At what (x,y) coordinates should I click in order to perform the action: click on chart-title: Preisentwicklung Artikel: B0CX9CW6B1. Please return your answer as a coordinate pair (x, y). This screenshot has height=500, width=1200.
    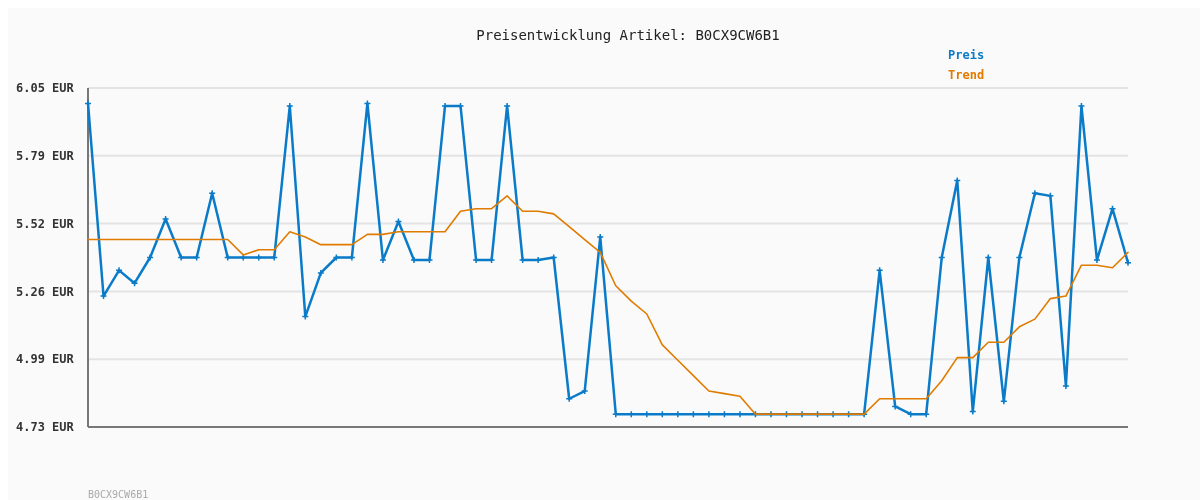
    Looking at the image, I should click on (628, 35).